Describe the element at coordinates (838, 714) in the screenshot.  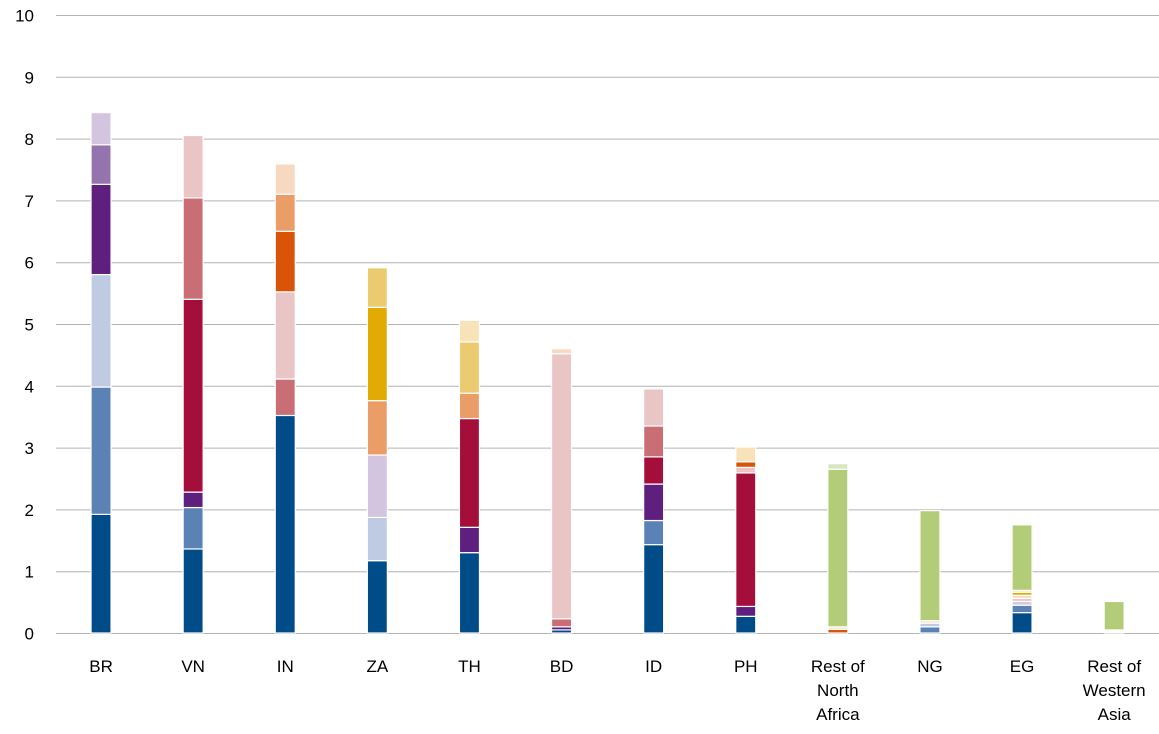
I see `x-category-label: Africa` at that location.